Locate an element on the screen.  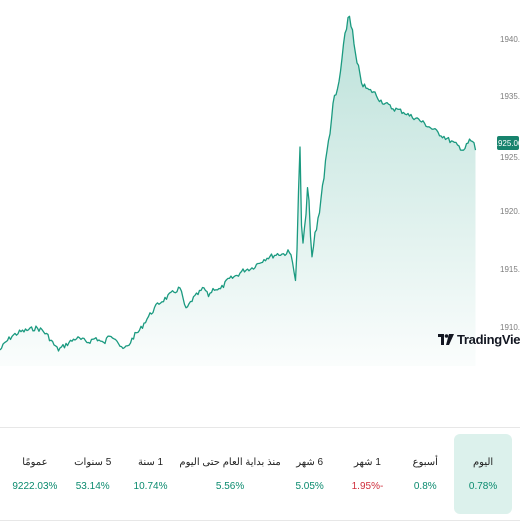
y-tick-label: 1915.00 is located at coordinates (510, 269).